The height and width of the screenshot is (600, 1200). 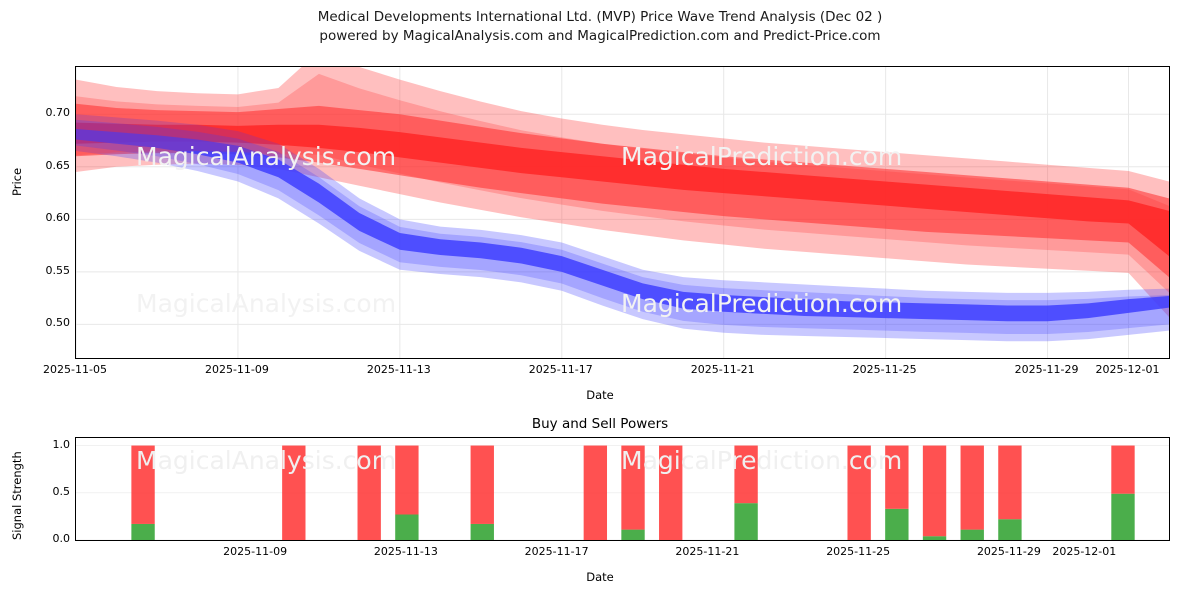 What do you see at coordinates (1127, 369) in the screenshot?
I see `upper-x-tick-label: 2025-12-01` at bounding box center [1127, 369].